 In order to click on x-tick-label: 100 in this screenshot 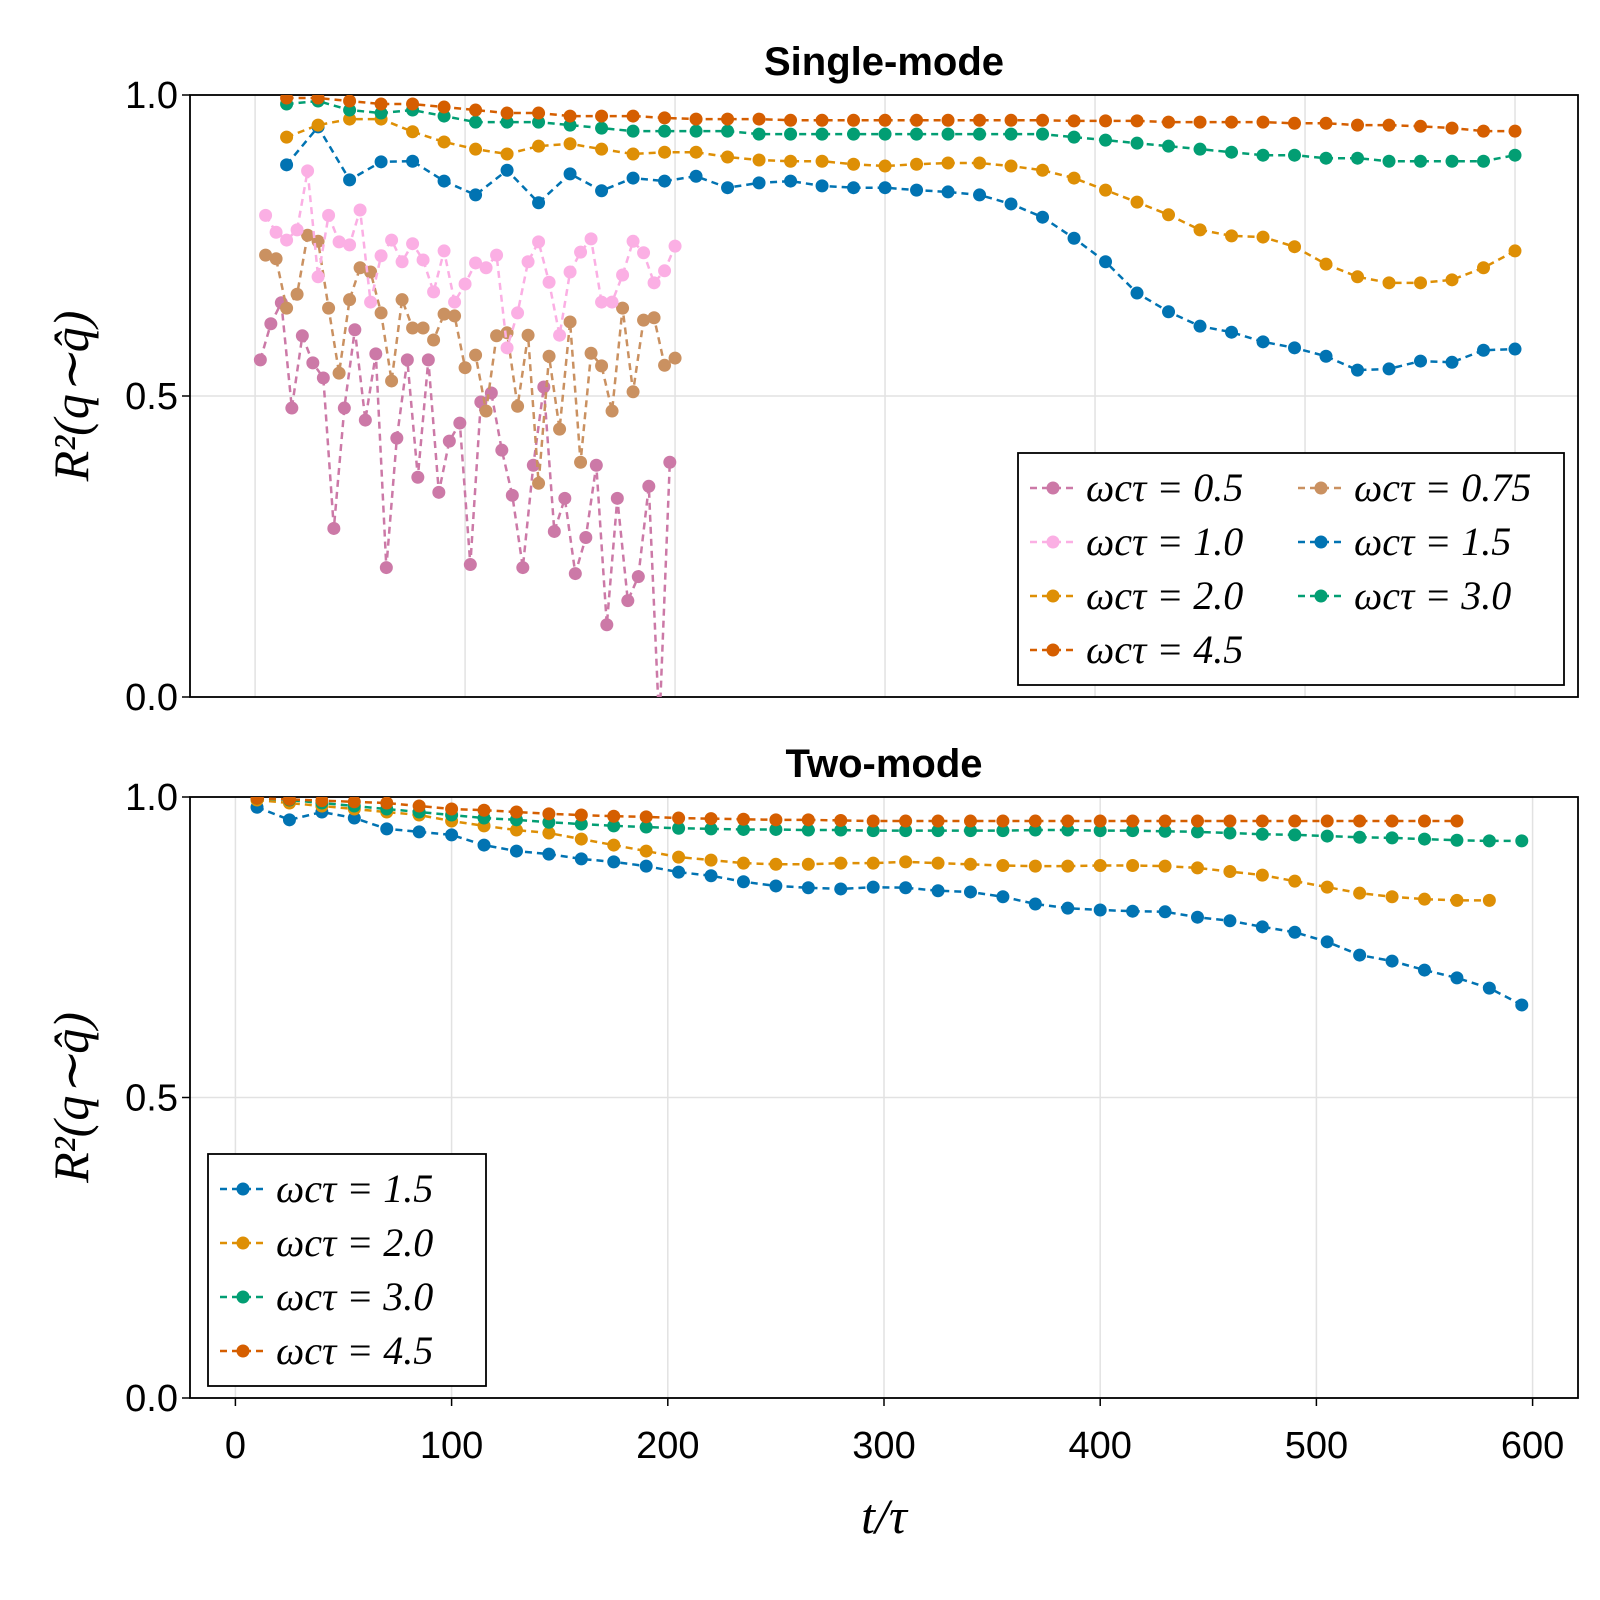, I will do `click(451, 1446)`.